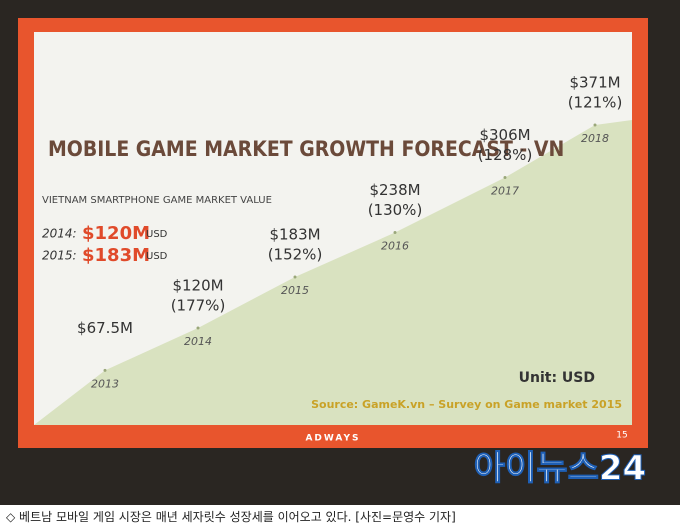  I want to click on growth-label: (130%), so click(395, 210).